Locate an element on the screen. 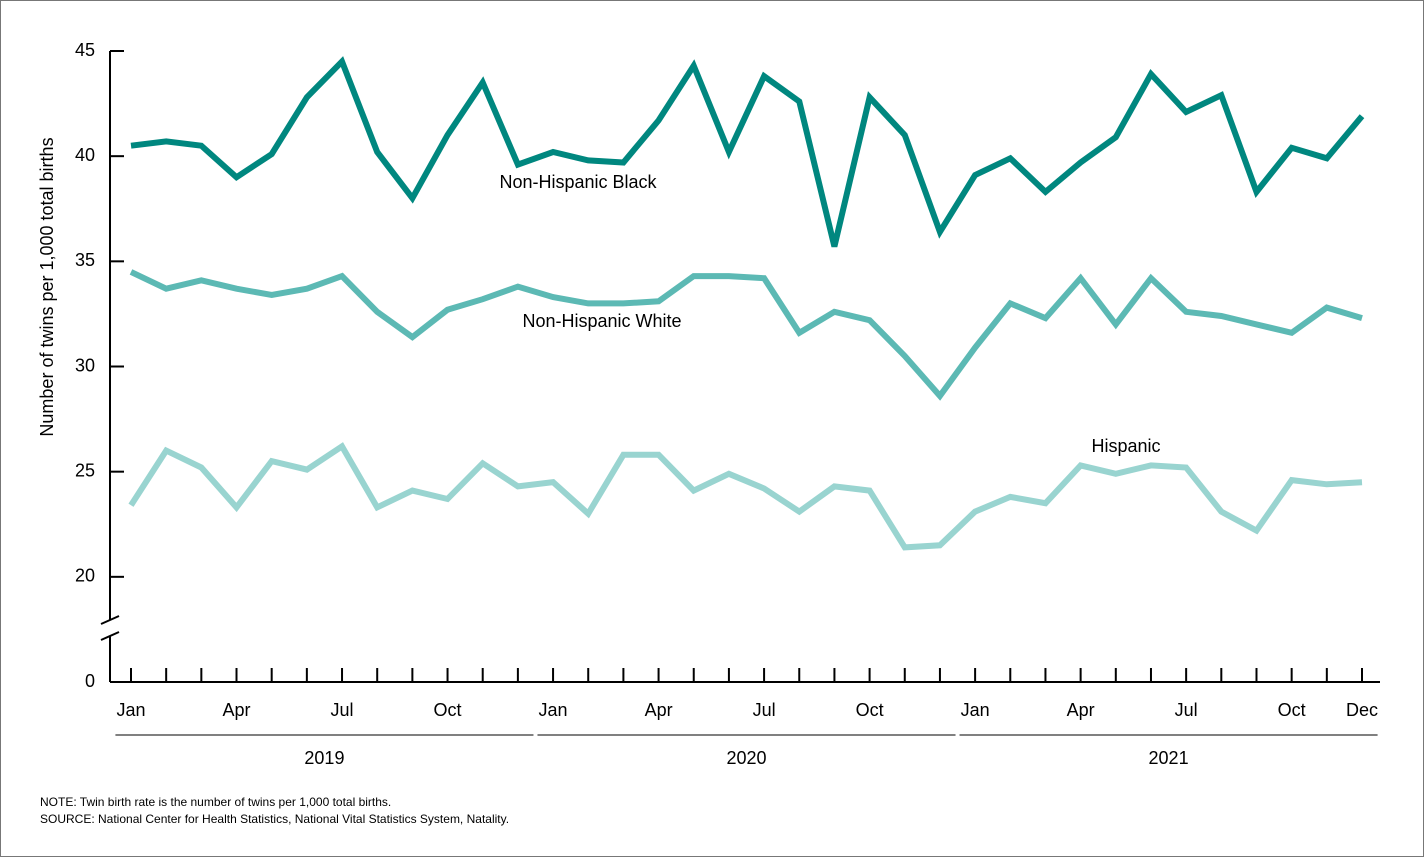 Image resolution: width=1424 pixels, height=857 pixels. y-tick-label: 20 is located at coordinates (85, 576).